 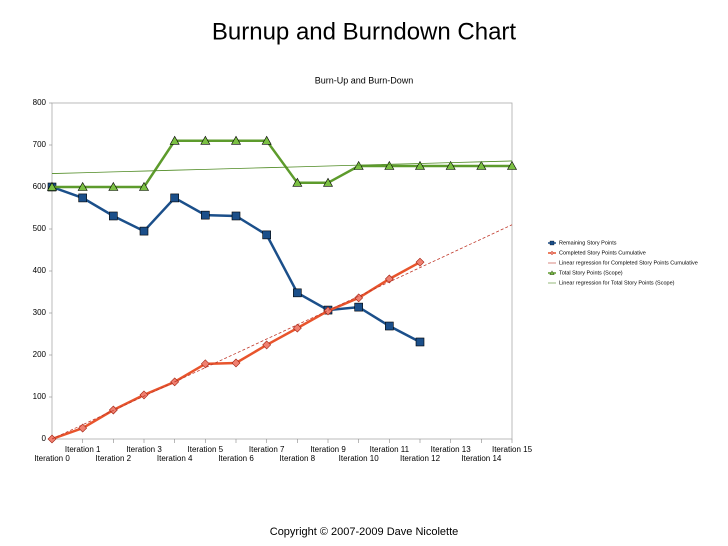 What do you see at coordinates (267, 449) in the screenshot?
I see `x-tick-label: Iteration 7` at bounding box center [267, 449].